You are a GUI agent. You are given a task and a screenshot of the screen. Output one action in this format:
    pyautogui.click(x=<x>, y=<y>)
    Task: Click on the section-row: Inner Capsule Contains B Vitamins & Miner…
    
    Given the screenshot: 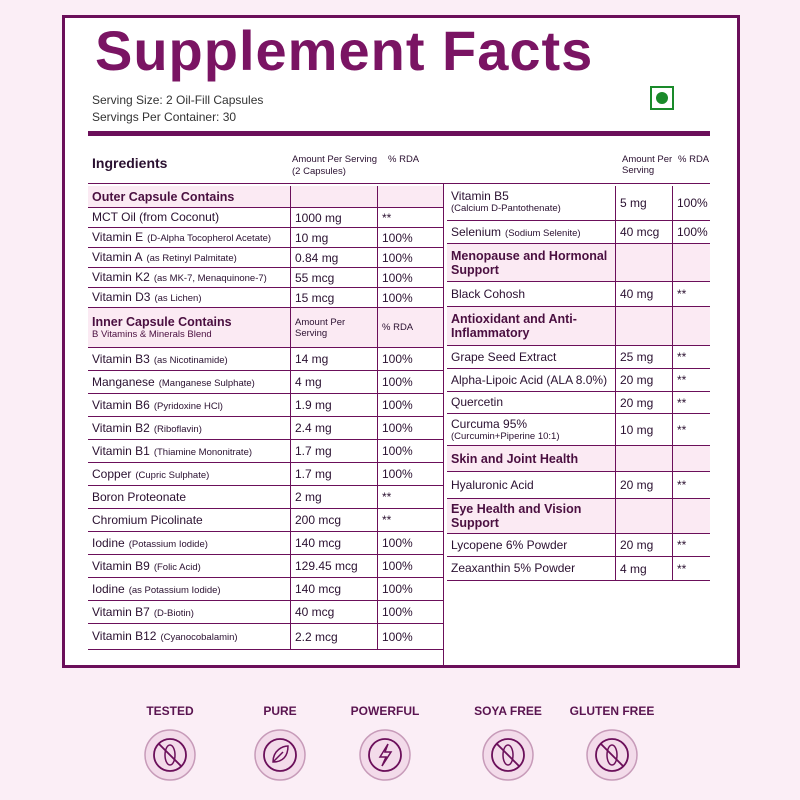 What is the action you would take?
    pyautogui.click(x=265, y=328)
    